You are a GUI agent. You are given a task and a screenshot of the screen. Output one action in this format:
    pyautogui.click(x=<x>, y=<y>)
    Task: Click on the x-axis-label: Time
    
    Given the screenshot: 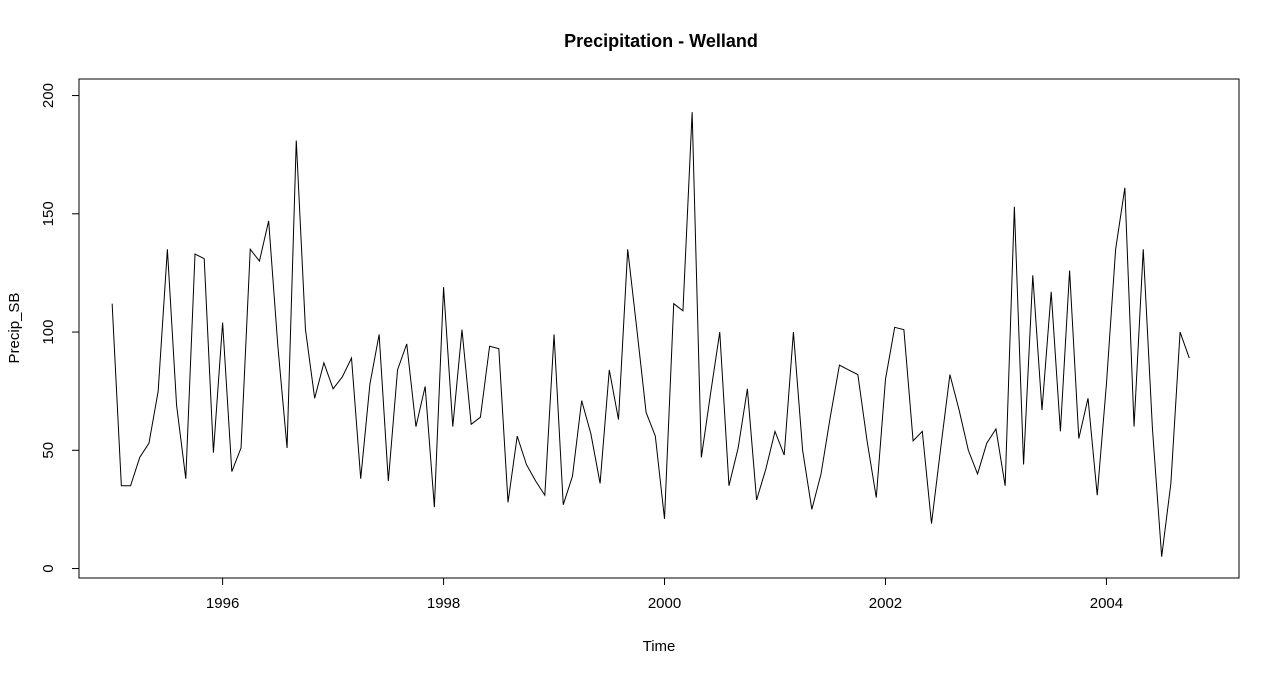 What is the action you would take?
    pyautogui.click(x=659, y=646)
    